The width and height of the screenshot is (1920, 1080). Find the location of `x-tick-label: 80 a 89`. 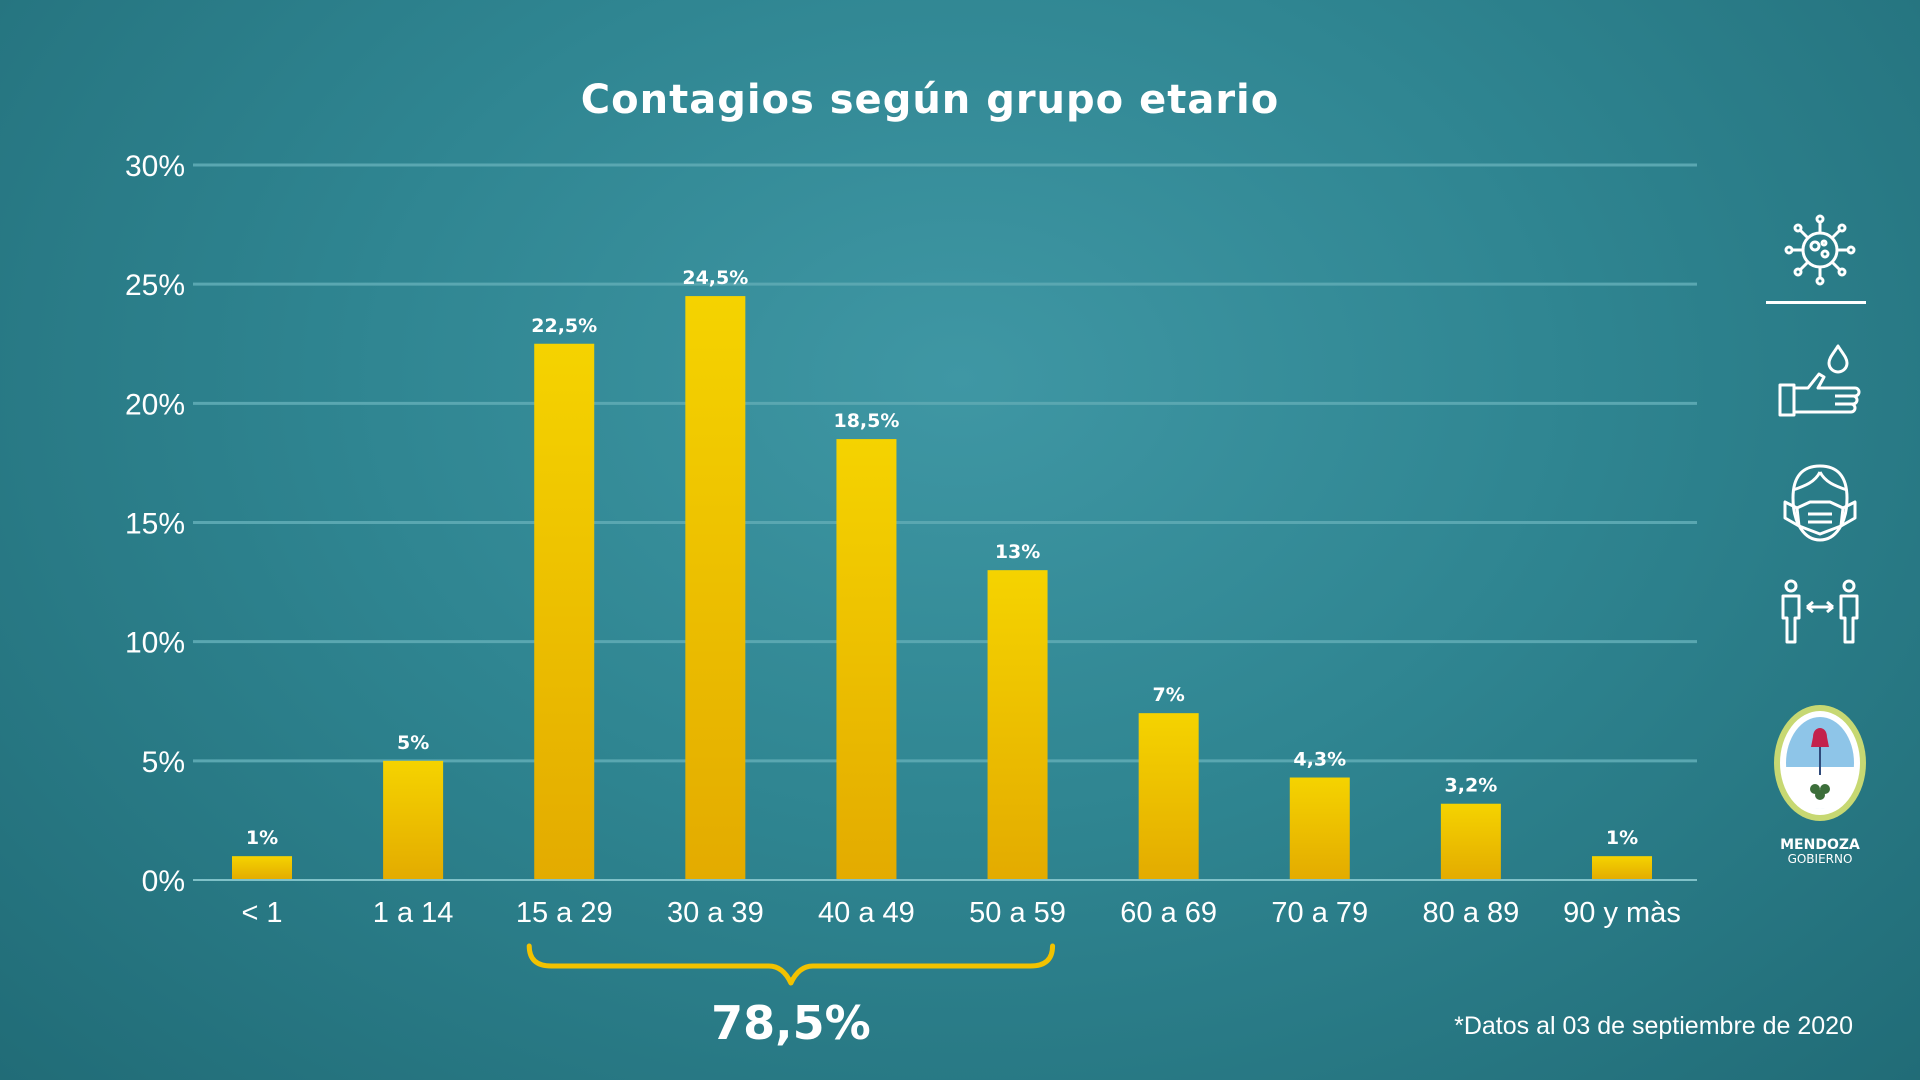

x-tick-label: 80 a 89 is located at coordinates (1471, 913).